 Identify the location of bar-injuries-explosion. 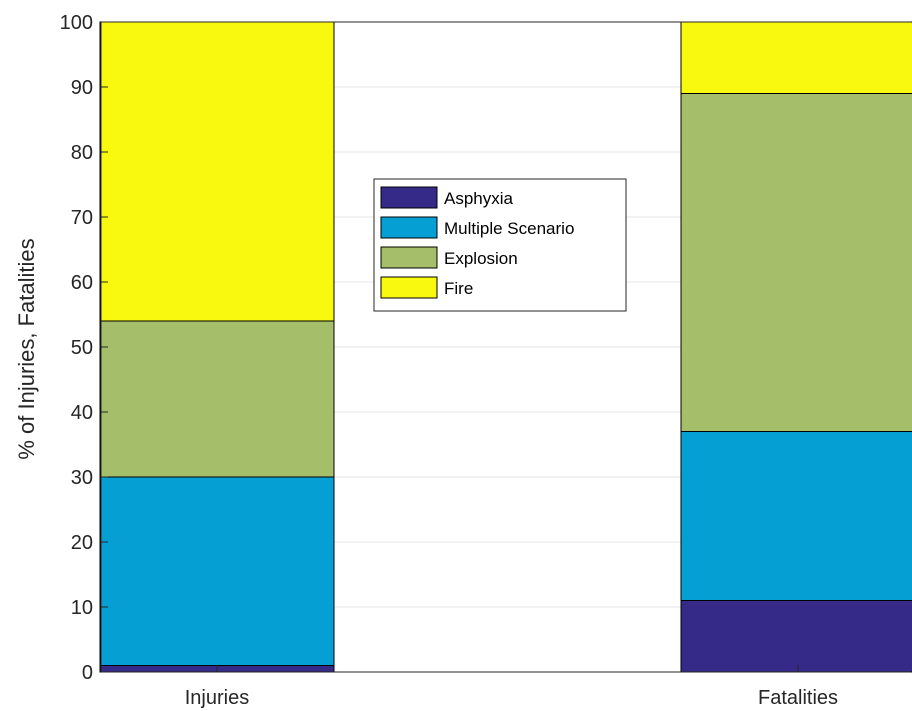
(217, 399).